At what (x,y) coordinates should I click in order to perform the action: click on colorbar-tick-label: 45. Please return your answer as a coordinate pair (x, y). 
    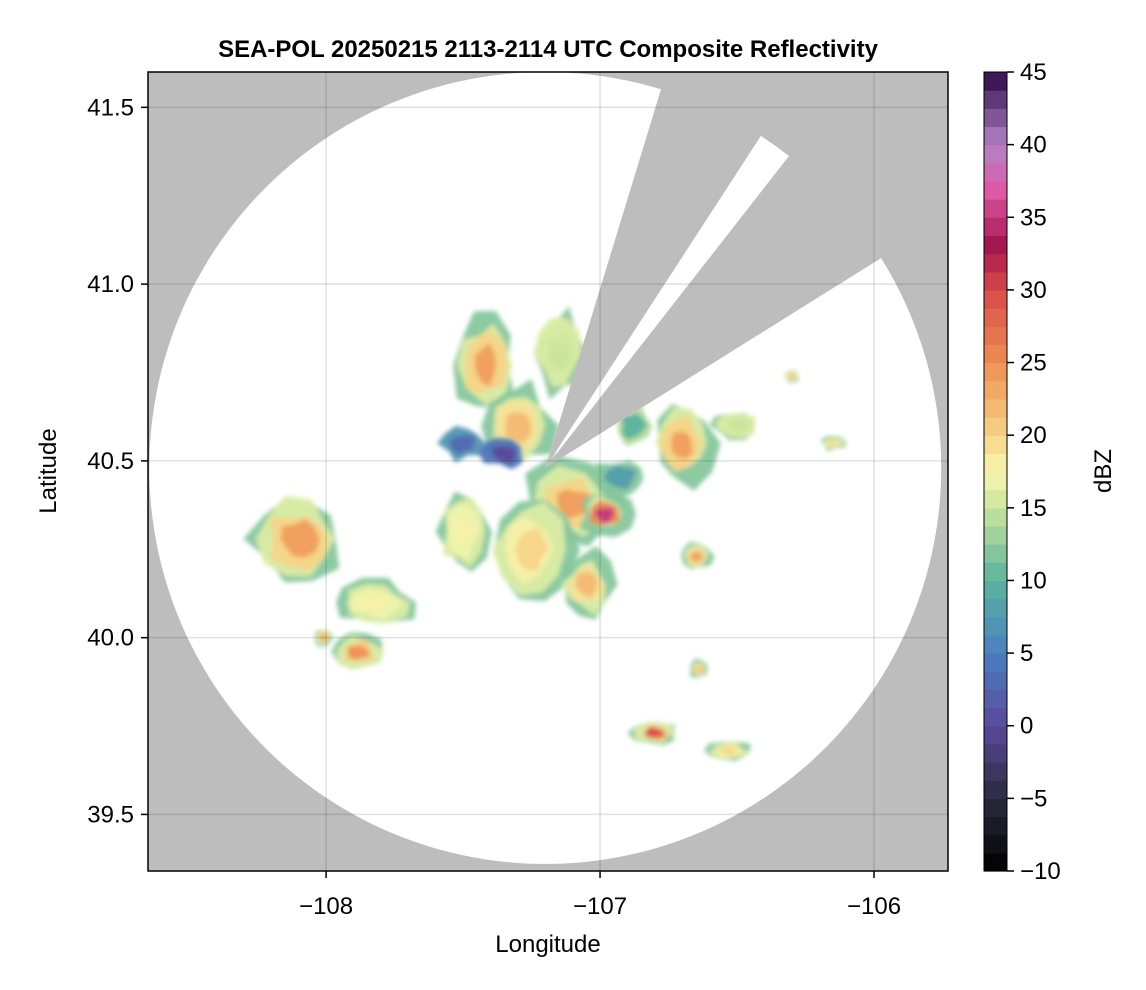
    Looking at the image, I should click on (1033, 72).